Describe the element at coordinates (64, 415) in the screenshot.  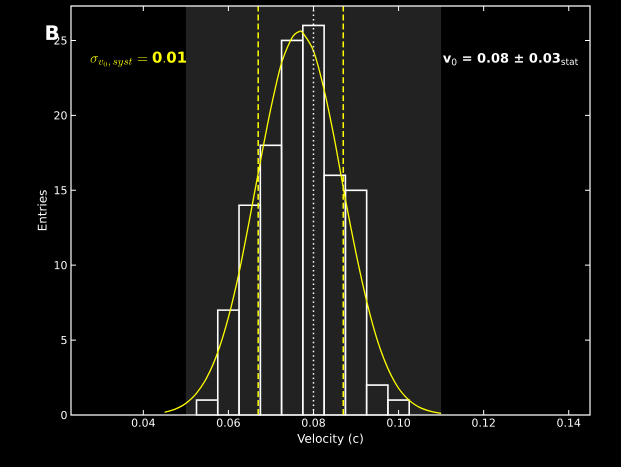
I see `y-tick-label: 0` at that location.